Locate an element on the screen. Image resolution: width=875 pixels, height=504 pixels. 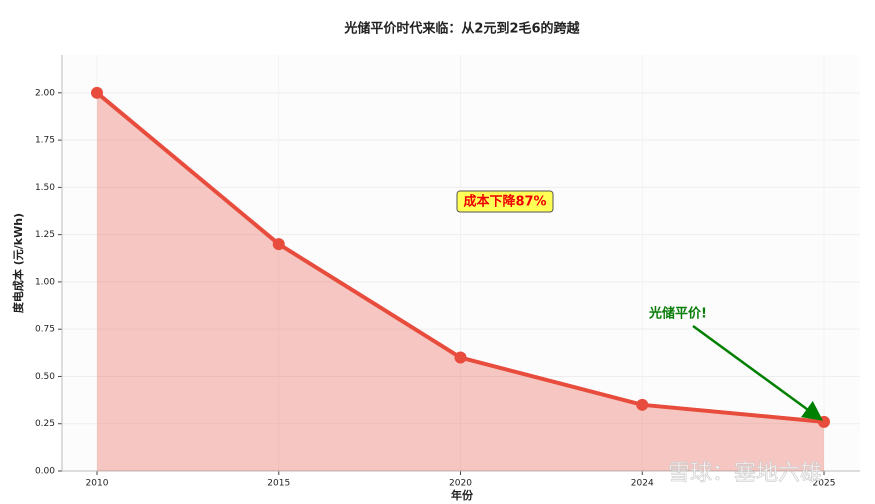
y-tick-label: 0.50 is located at coordinates (45, 377).